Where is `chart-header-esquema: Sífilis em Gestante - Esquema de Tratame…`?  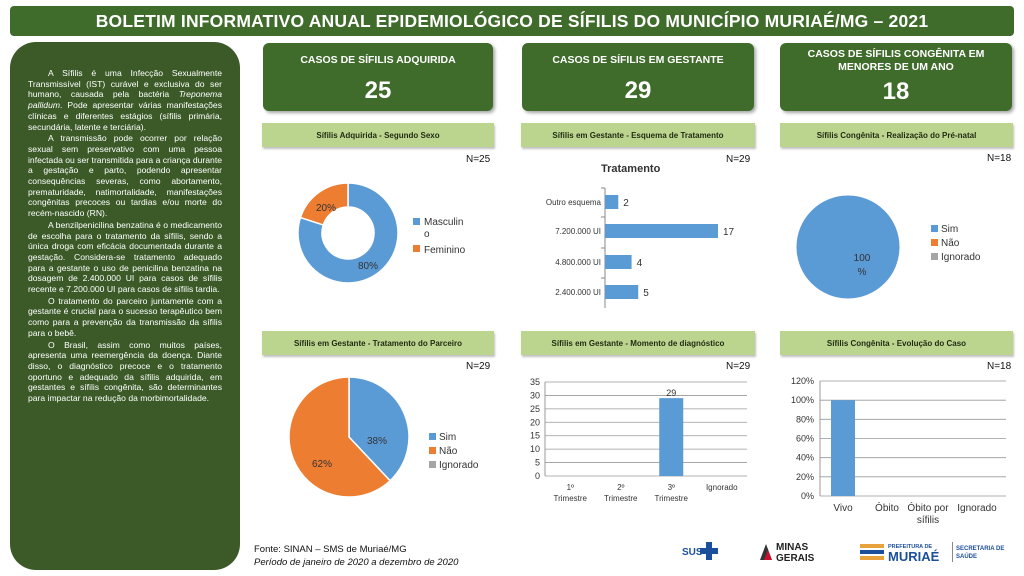 chart-header-esquema: Sífilis em Gestante - Esquema de Tratame… is located at coordinates (638, 135).